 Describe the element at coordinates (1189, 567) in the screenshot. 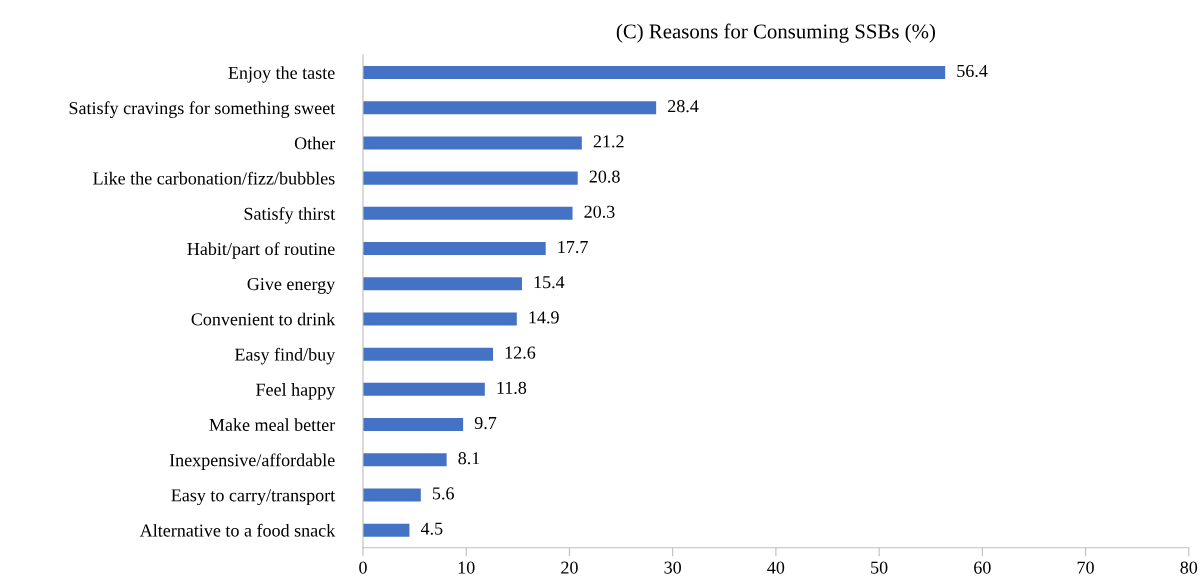

I see `x-tick-label: 80` at that location.